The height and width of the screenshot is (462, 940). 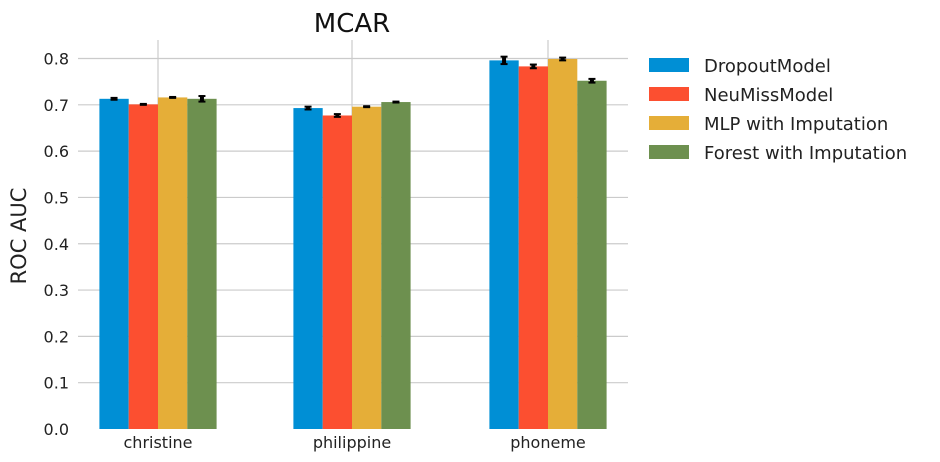 I want to click on y-tick-label: 0.7, so click(x=56, y=105).